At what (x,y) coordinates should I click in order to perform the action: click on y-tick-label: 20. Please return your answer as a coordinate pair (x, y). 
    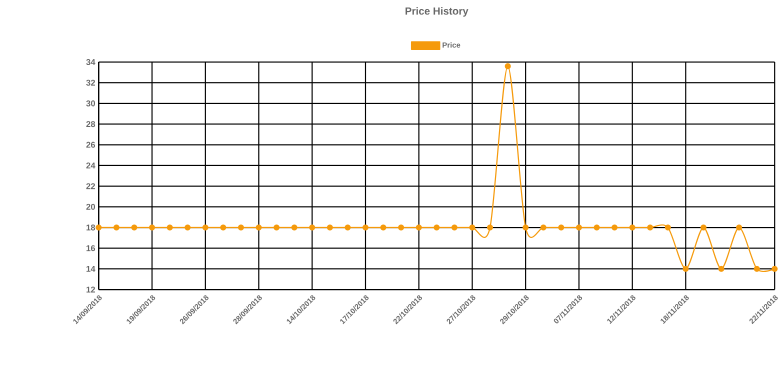
    Looking at the image, I should click on (91, 207).